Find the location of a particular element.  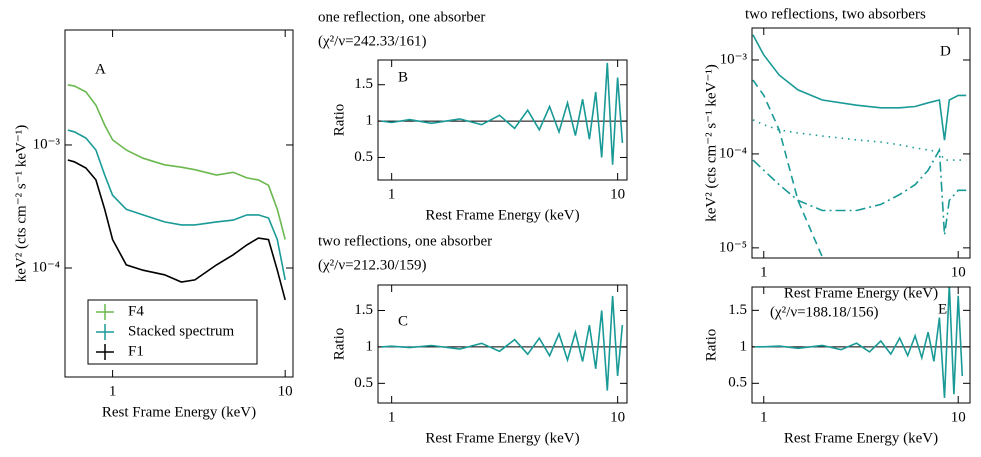

annotation: (χ²/ν=188.18/156) is located at coordinates (824, 312).